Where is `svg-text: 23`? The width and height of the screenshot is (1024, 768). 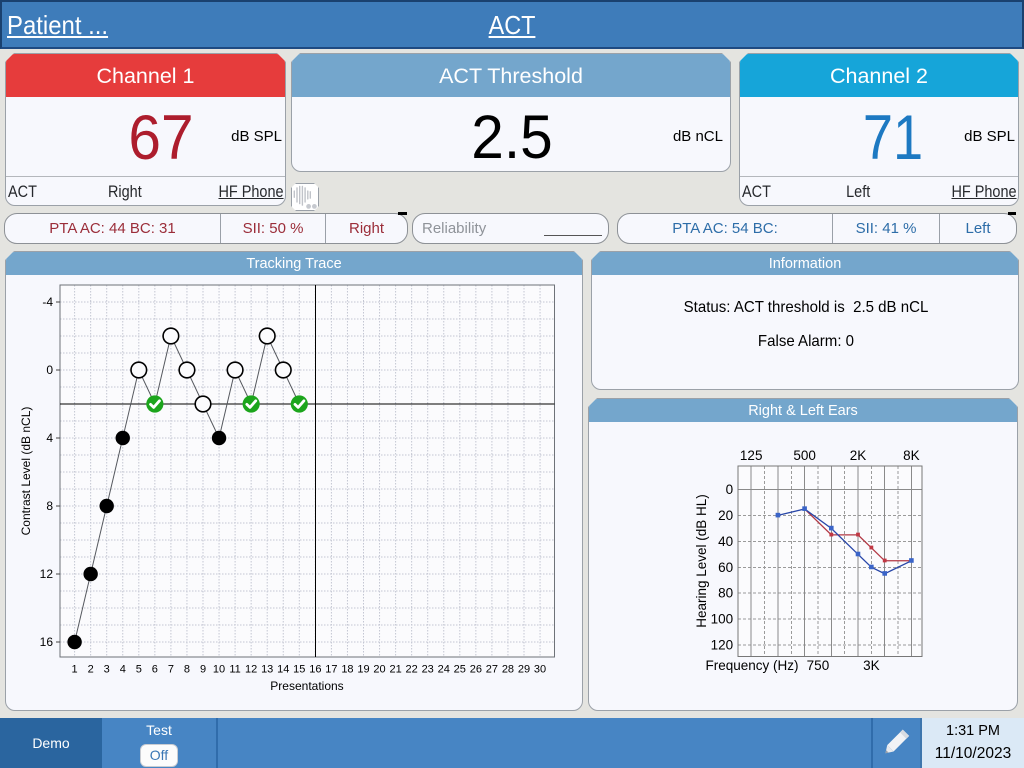 svg-text: 23 is located at coordinates (428, 670).